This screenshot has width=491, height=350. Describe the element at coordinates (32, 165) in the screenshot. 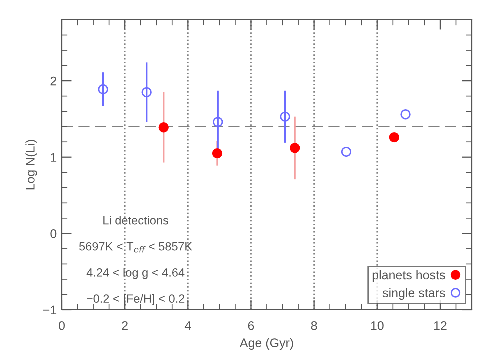

I see `y-axis-title: Log N(Li)` at that location.